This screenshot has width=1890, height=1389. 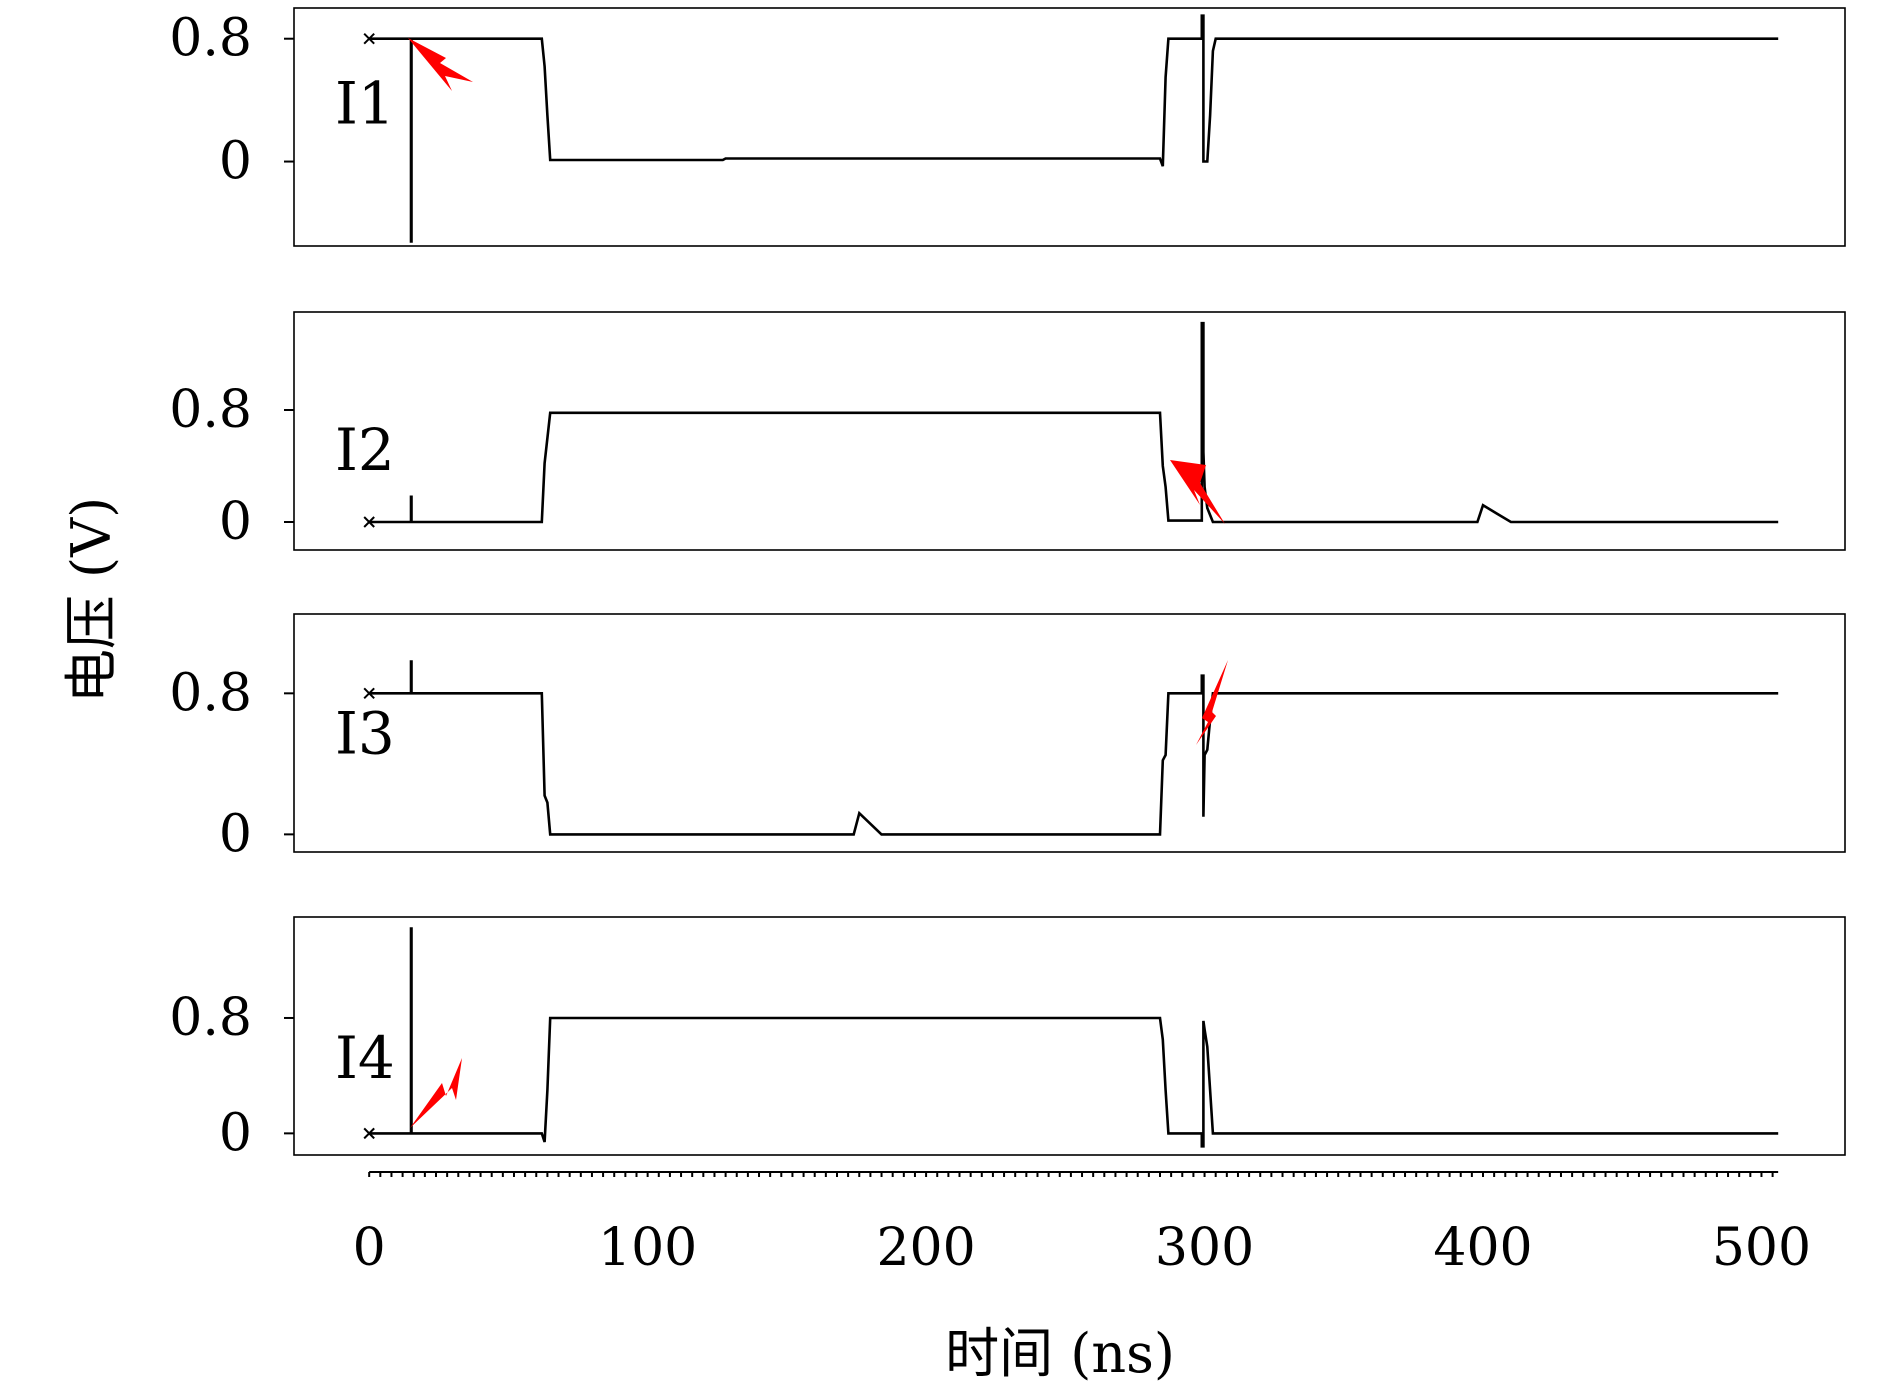 What do you see at coordinates (369, 1248) in the screenshot?
I see `x-tick-label: 0` at bounding box center [369, 1248].